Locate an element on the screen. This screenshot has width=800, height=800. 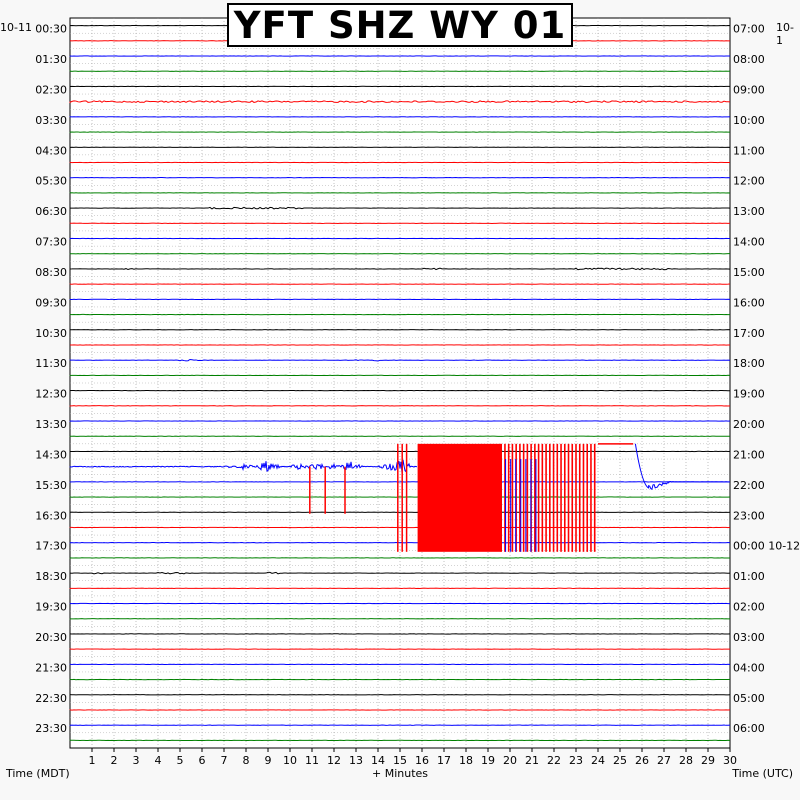
left-tick-label: 12:30 is located at coordinates (51, 394).